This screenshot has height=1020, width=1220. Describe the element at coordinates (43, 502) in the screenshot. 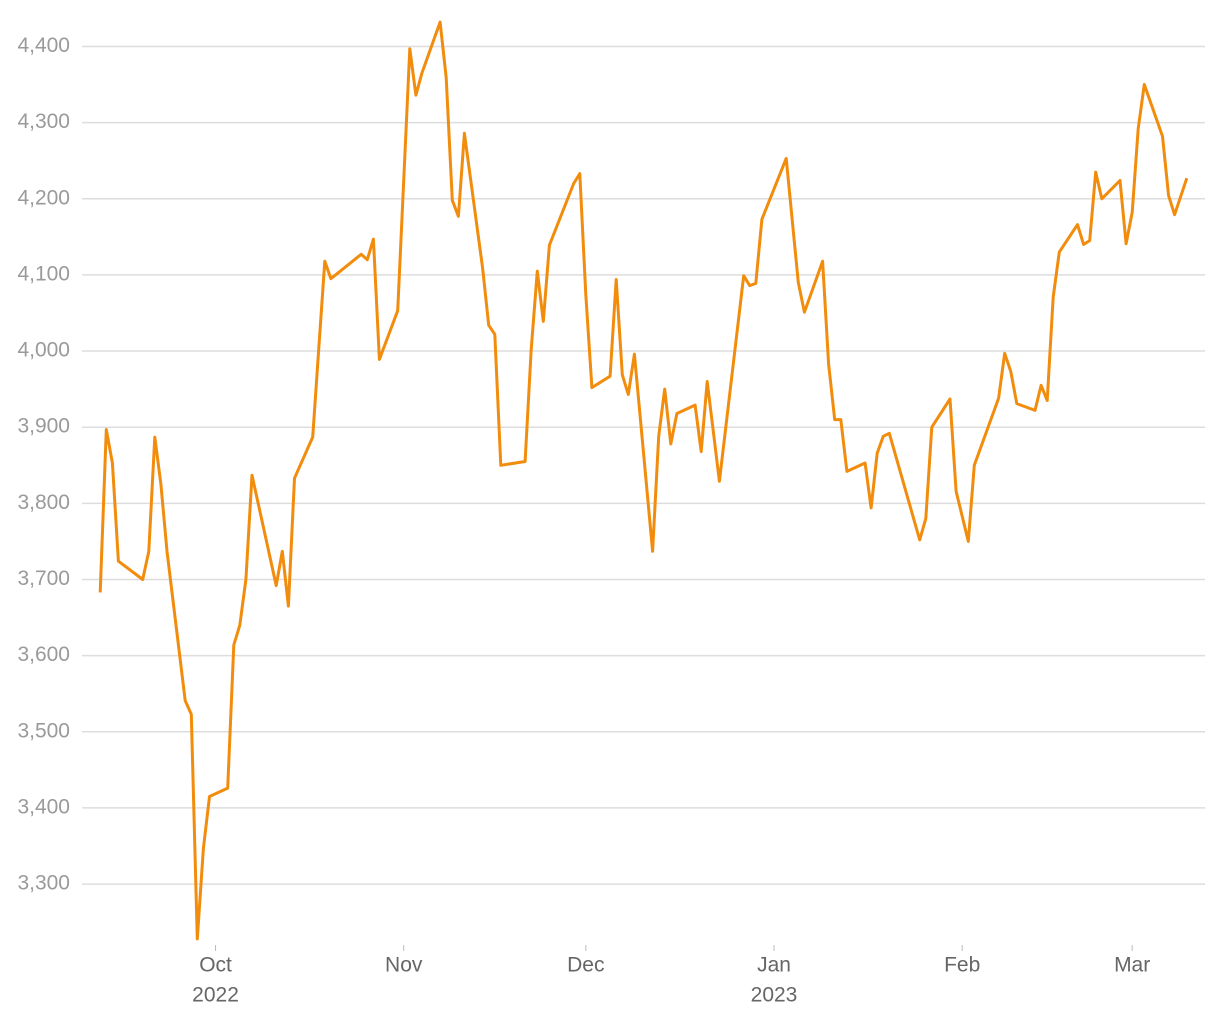

I see `y-tick-label: 3,800` at that location.